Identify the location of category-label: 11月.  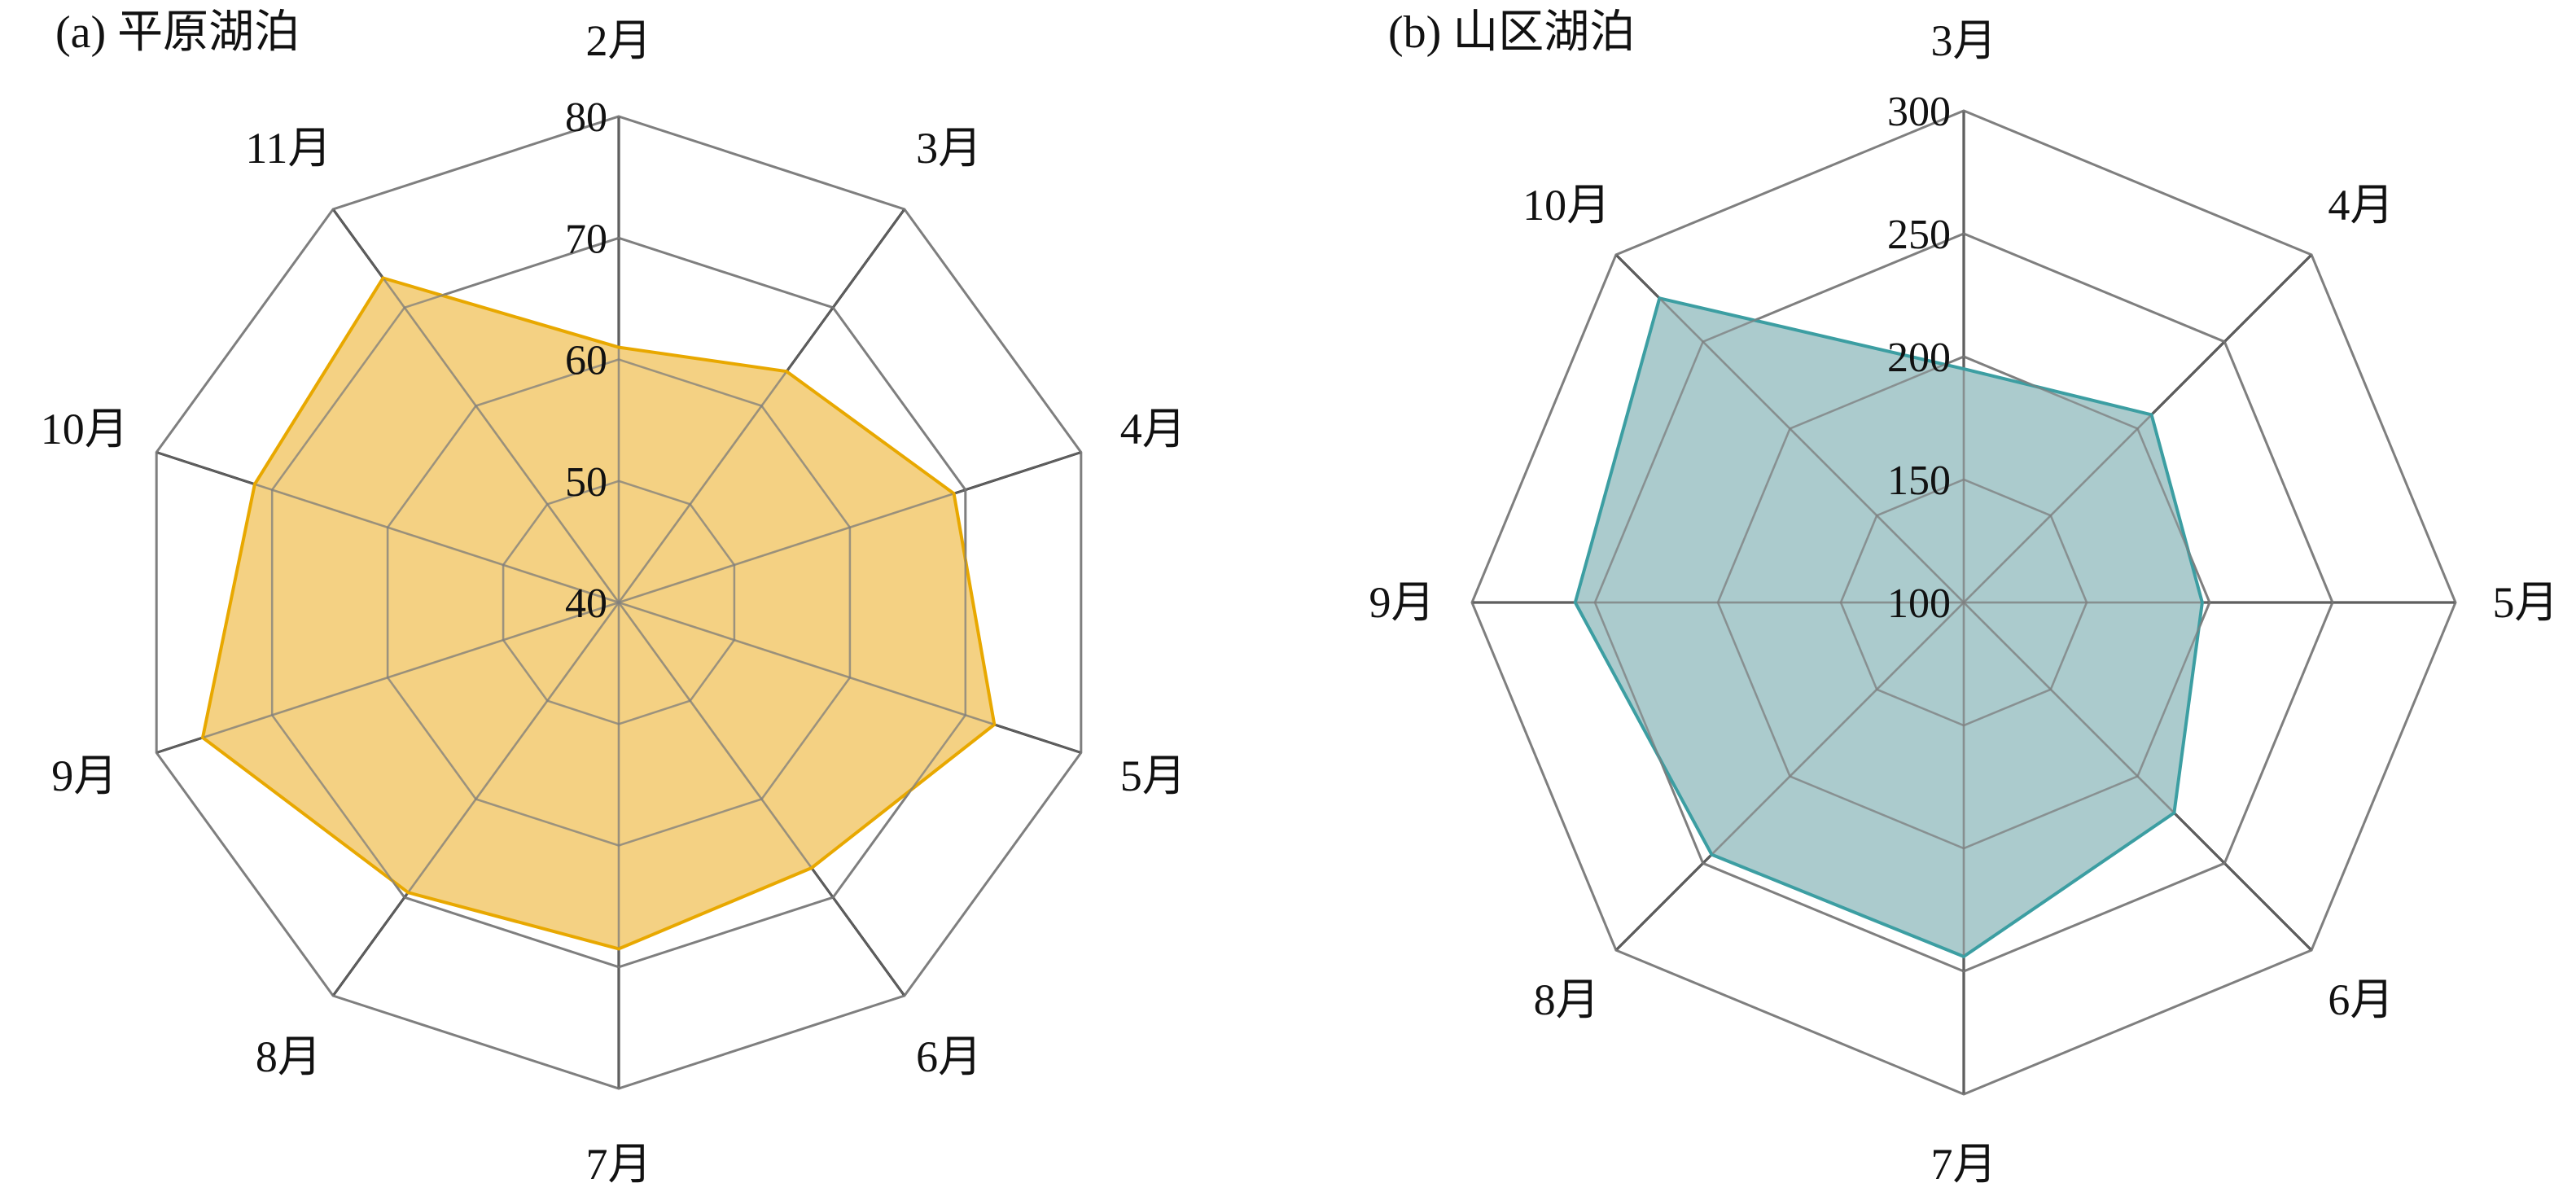
(288, 148).